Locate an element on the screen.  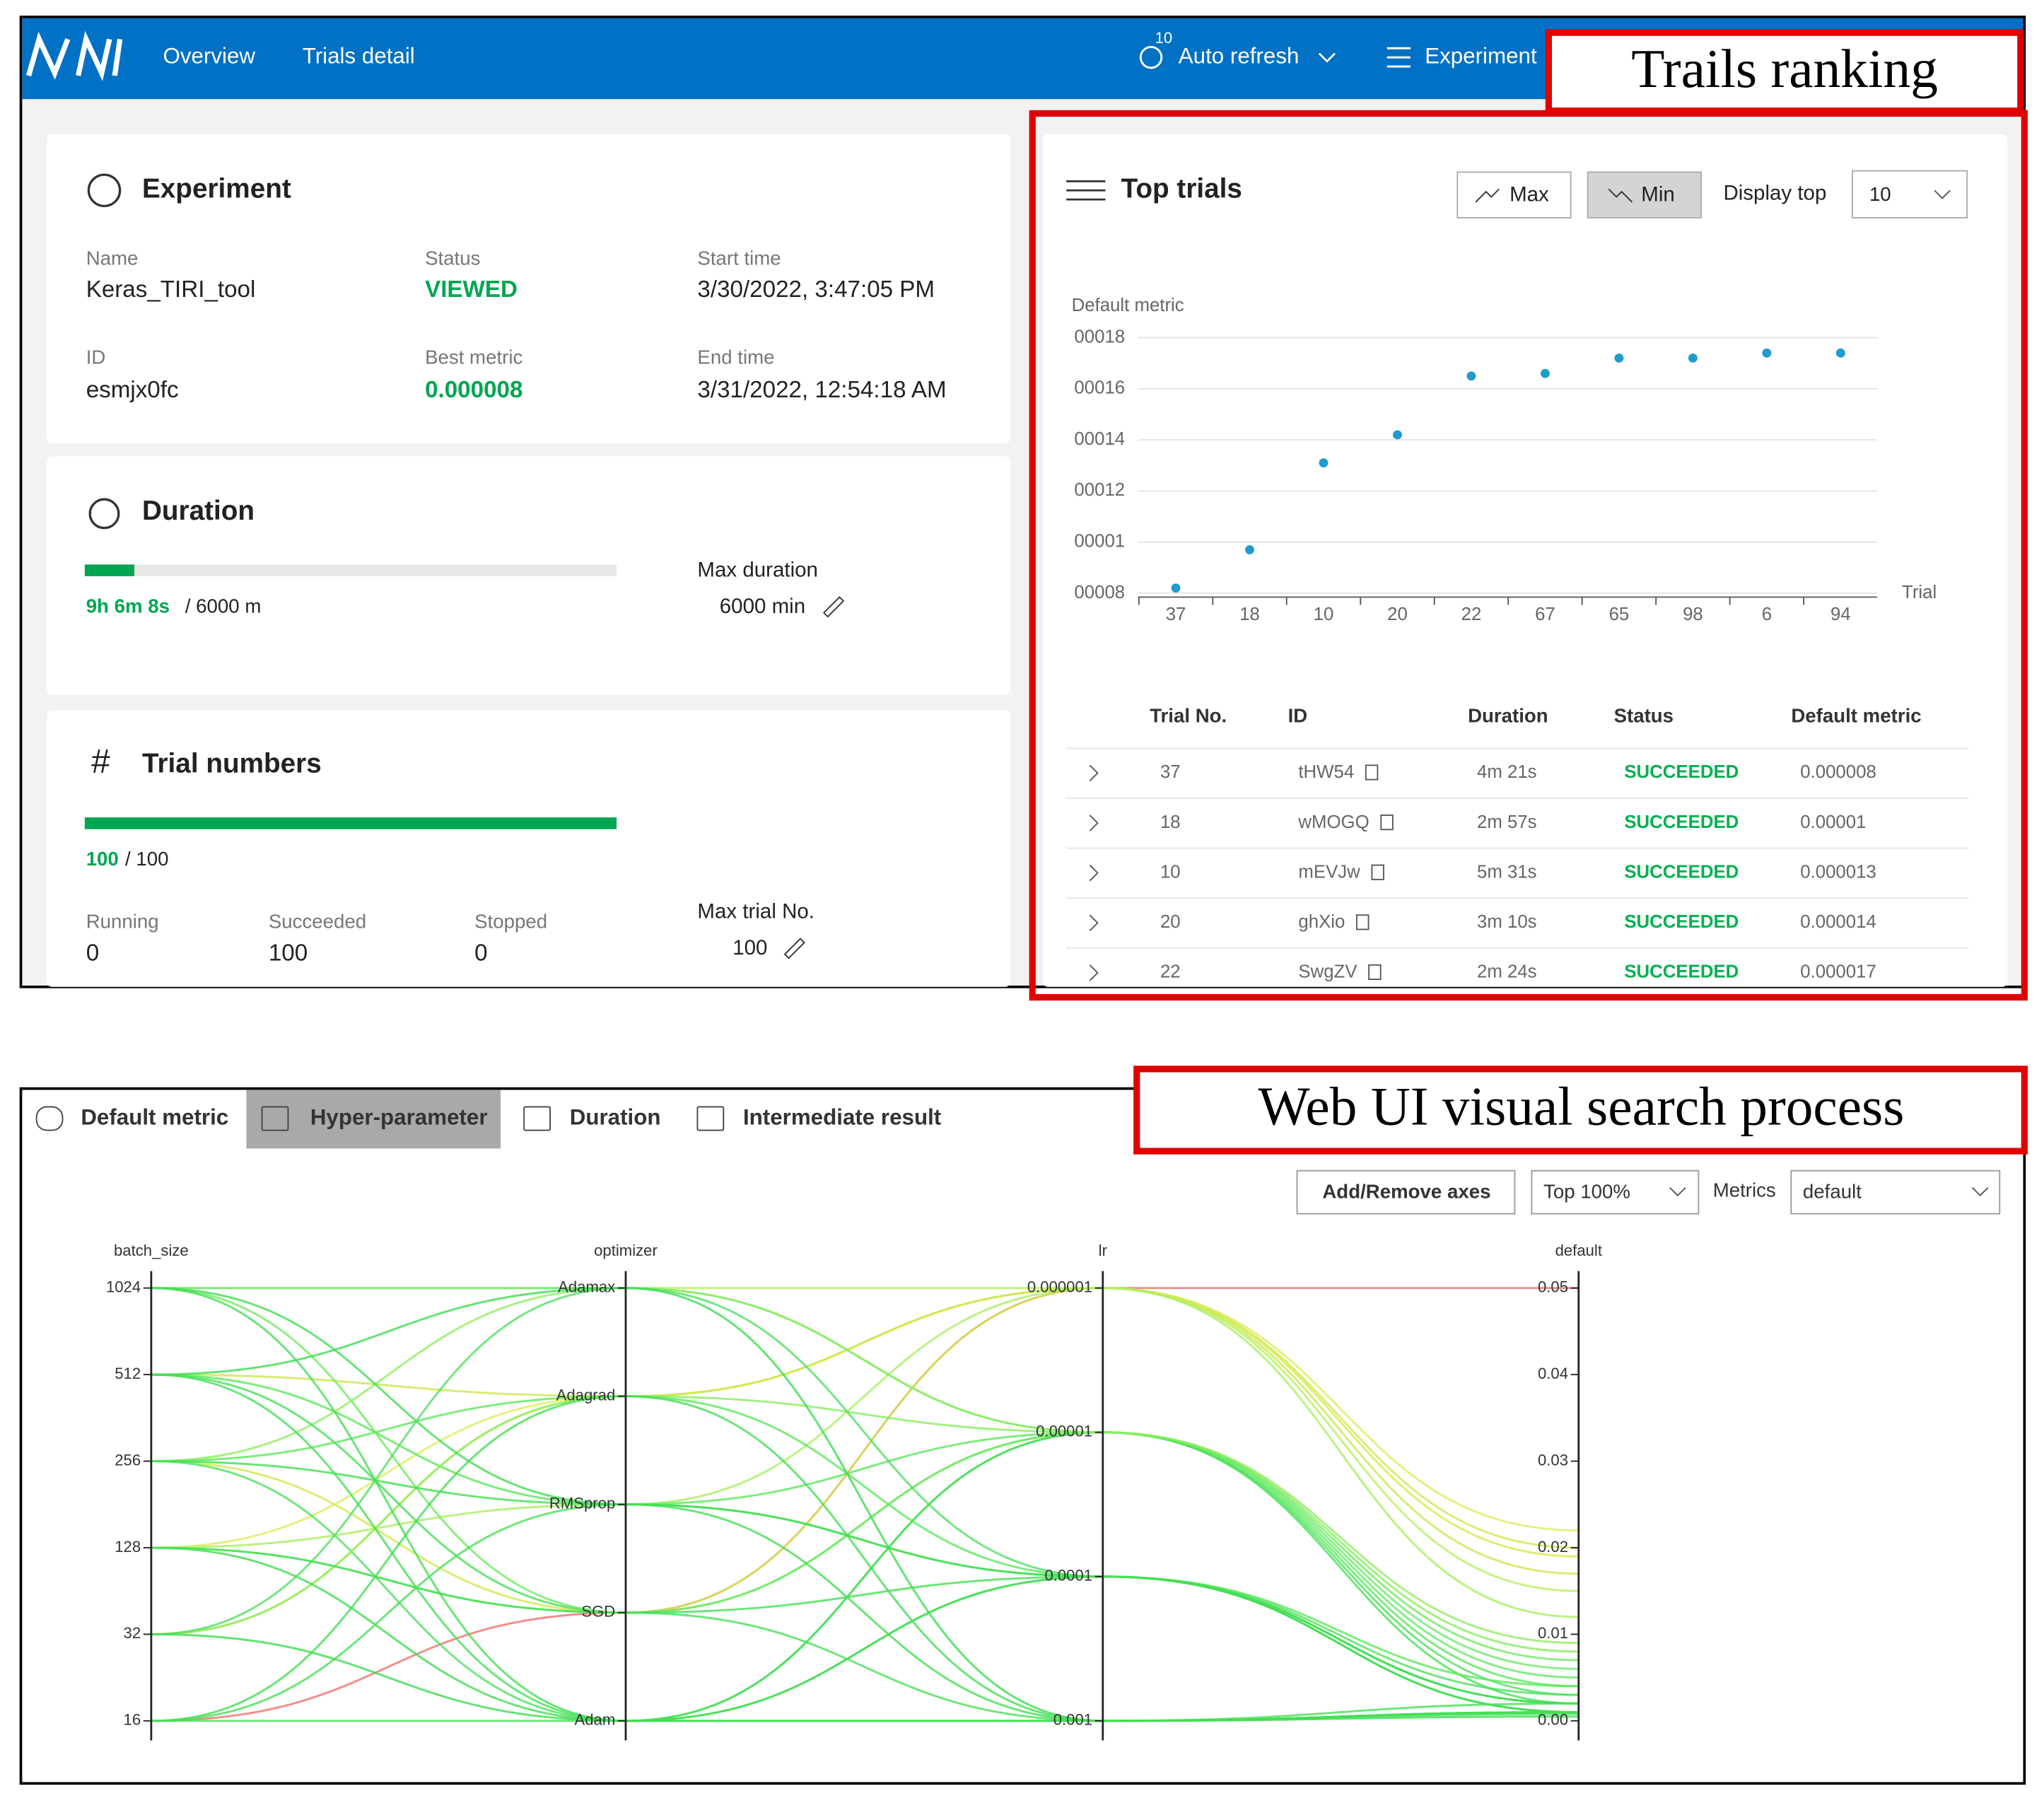
tab: Intermediate result is located at coordinates (843, 1116).